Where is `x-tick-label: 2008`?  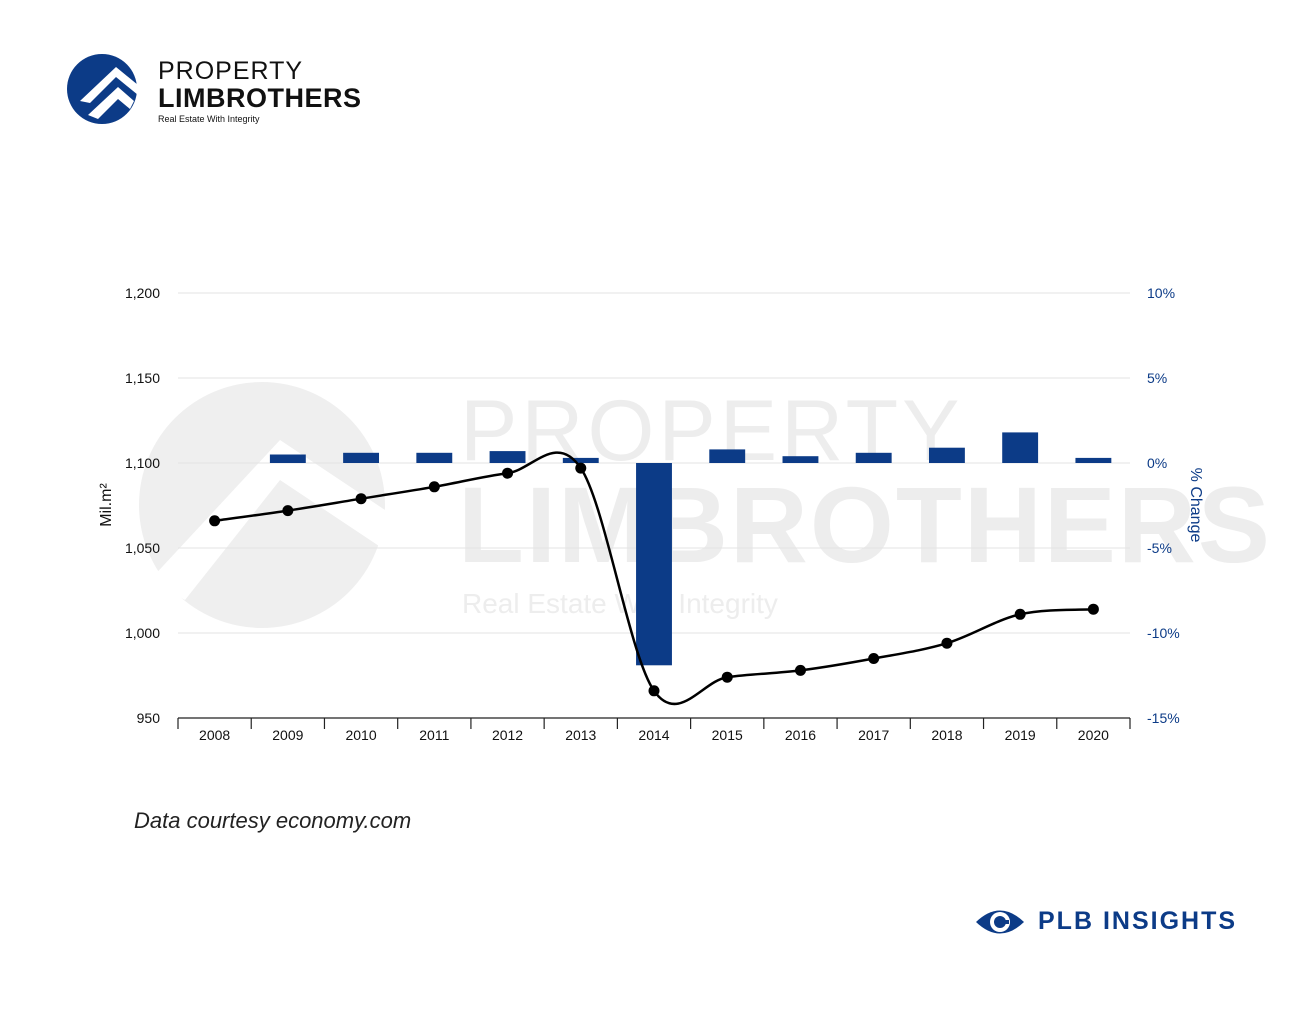
x-tick-label: 2008 is located at coordinates (214, 735).